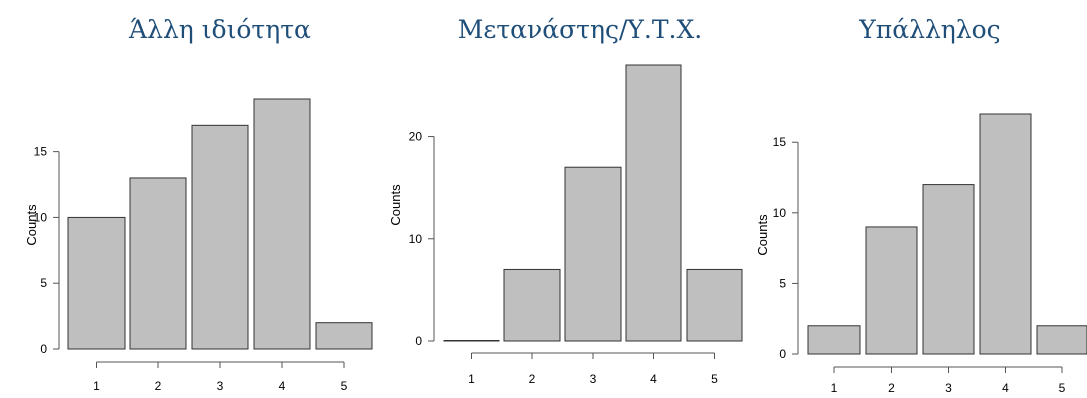 Image resolution: width=1087 pixels, height=398 pixels. What do you see at coordinates (220, 237) in the screenshot?
I see `bar-chart1-cat3` at bounding box center [220, 237].